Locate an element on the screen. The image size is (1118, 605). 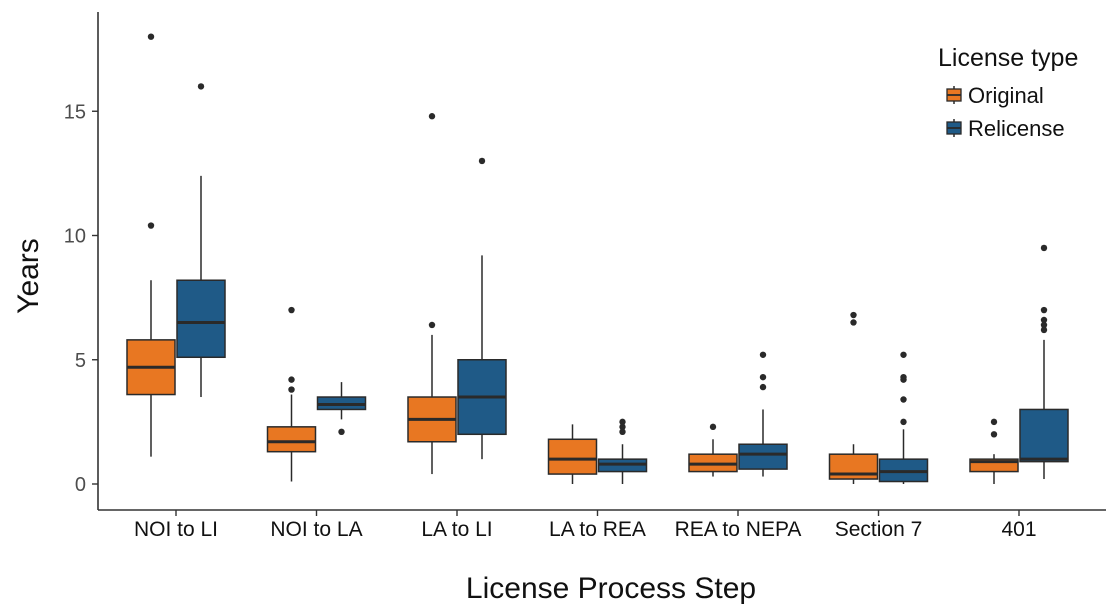
legend-title: License type is located at coordinates (1008, 58).